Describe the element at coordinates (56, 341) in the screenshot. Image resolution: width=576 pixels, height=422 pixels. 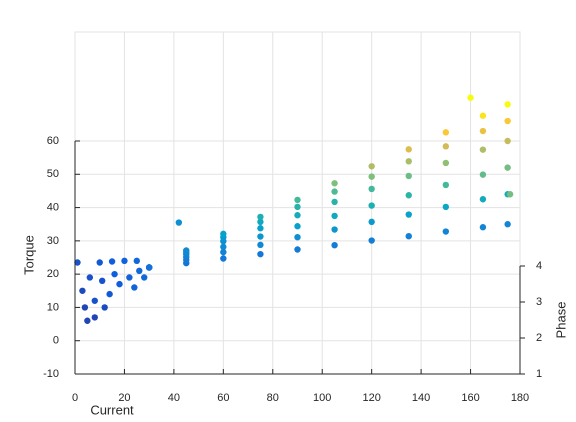
I see `y-tick-label: 0` at that location.